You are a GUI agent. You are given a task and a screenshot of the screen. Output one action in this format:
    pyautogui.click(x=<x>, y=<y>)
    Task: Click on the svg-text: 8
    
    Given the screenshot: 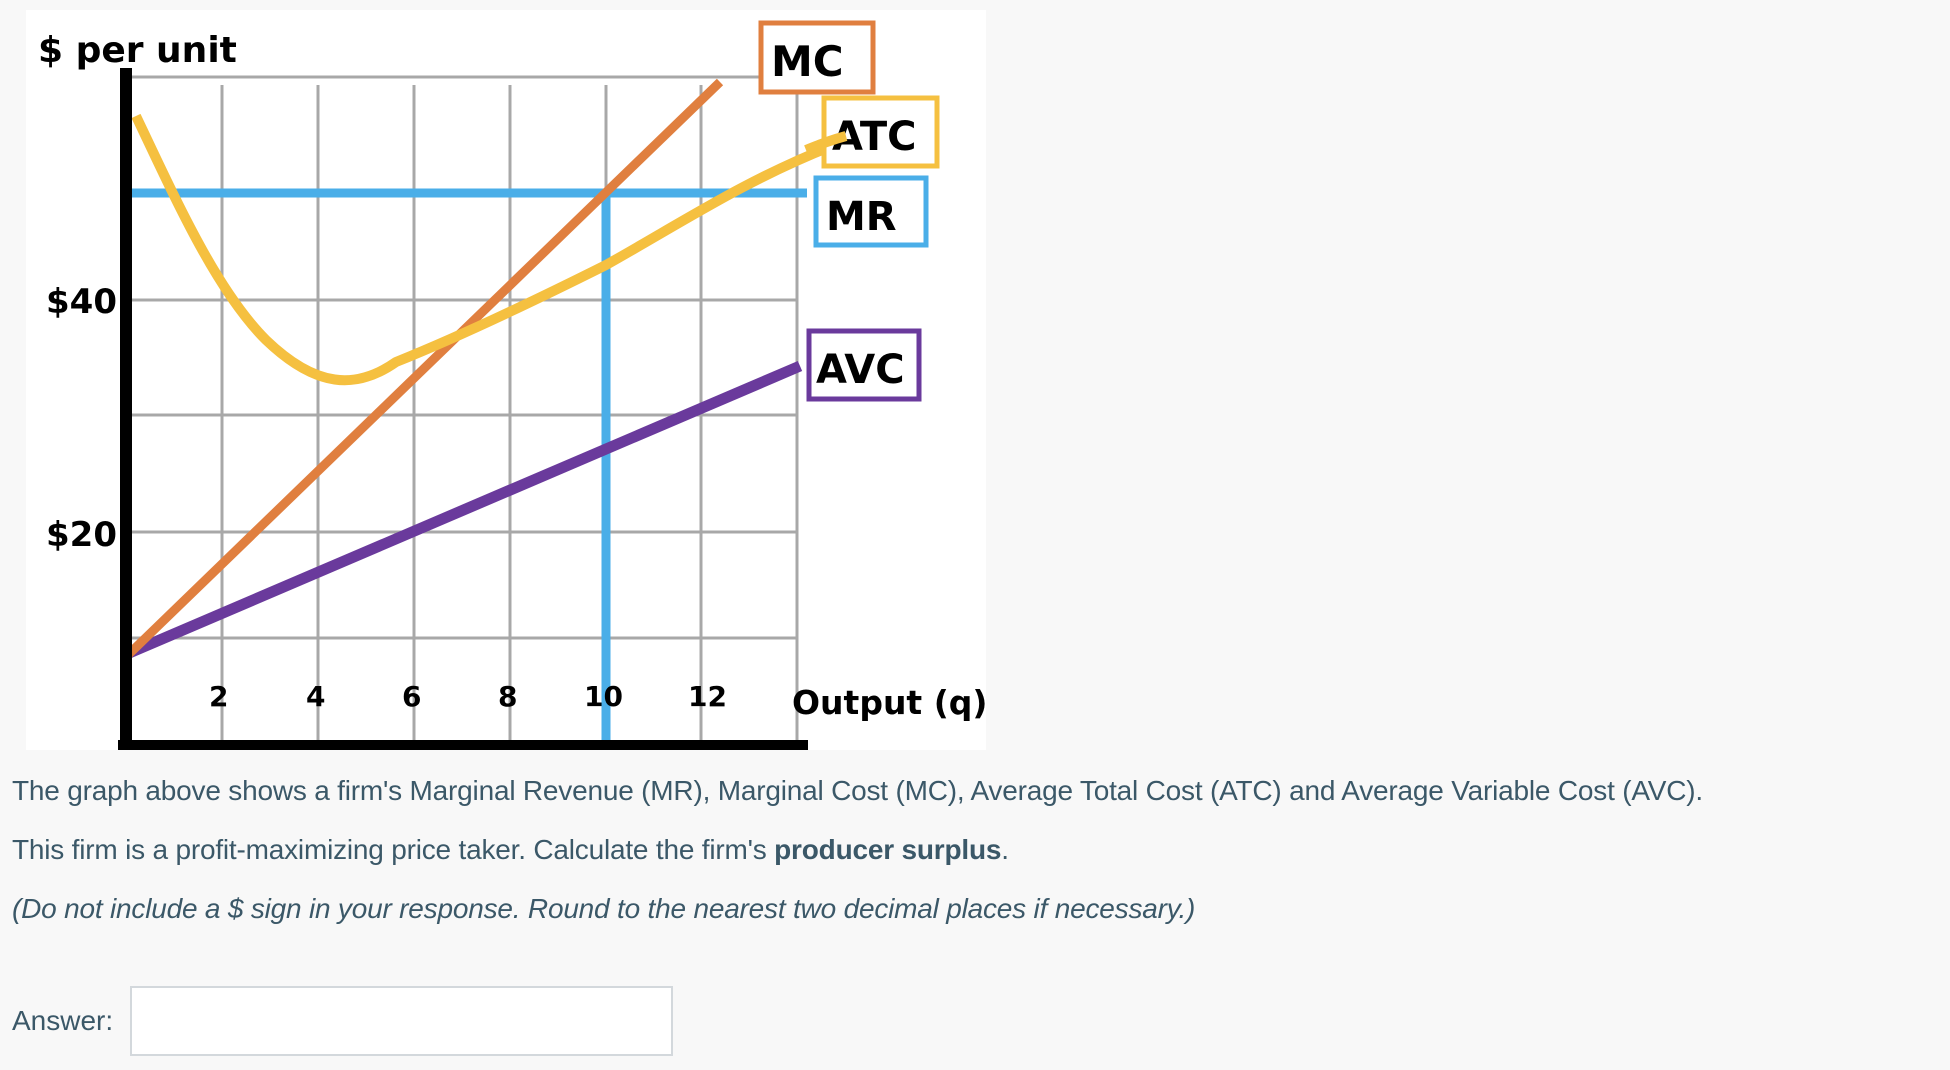 What is the action you would take?
    pyautogui.click(x=507, y=696)
    